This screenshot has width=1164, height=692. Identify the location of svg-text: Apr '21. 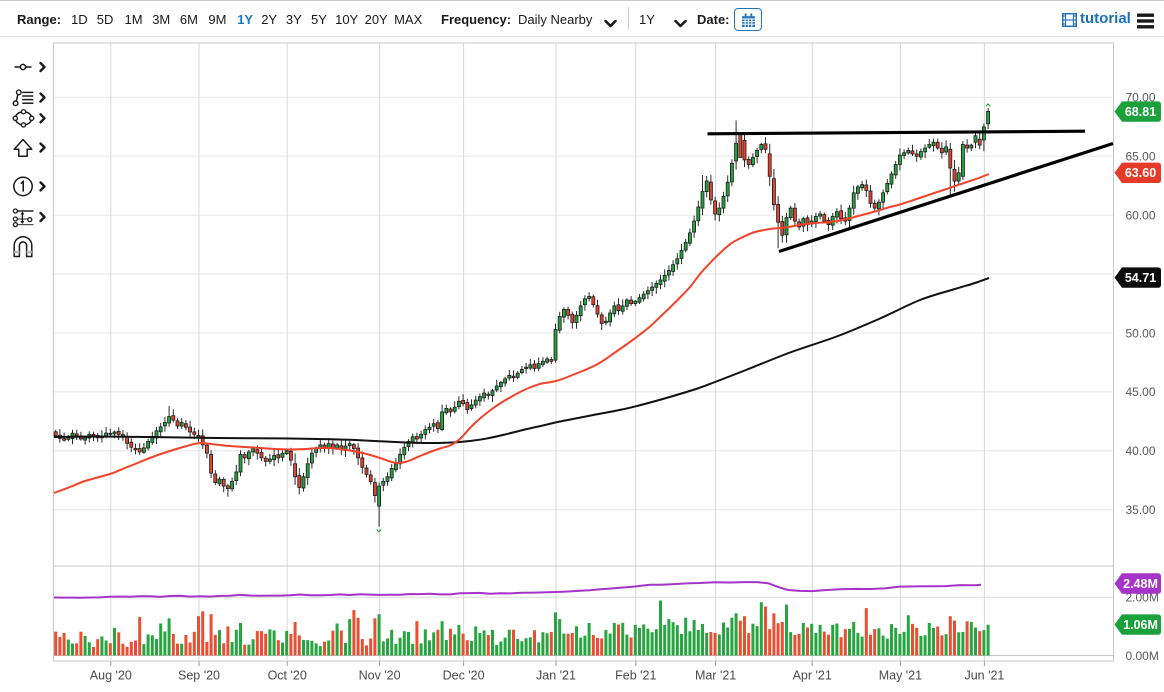
(812, 676).